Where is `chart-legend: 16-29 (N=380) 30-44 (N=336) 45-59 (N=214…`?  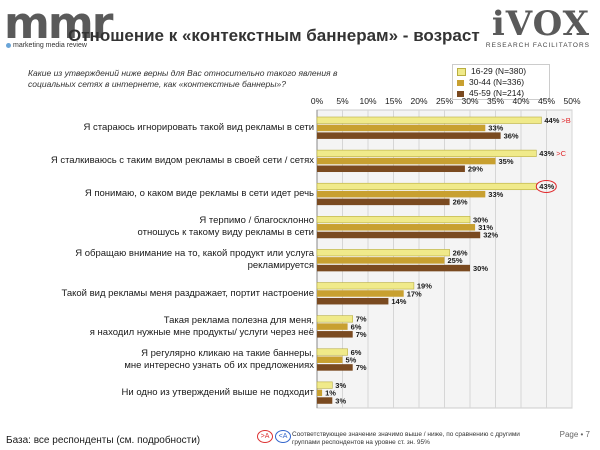 chart-legend: 16-29 (N=380) 30-44 (N=336) 45-59 (N=214… is located at coordinates (501, 82).